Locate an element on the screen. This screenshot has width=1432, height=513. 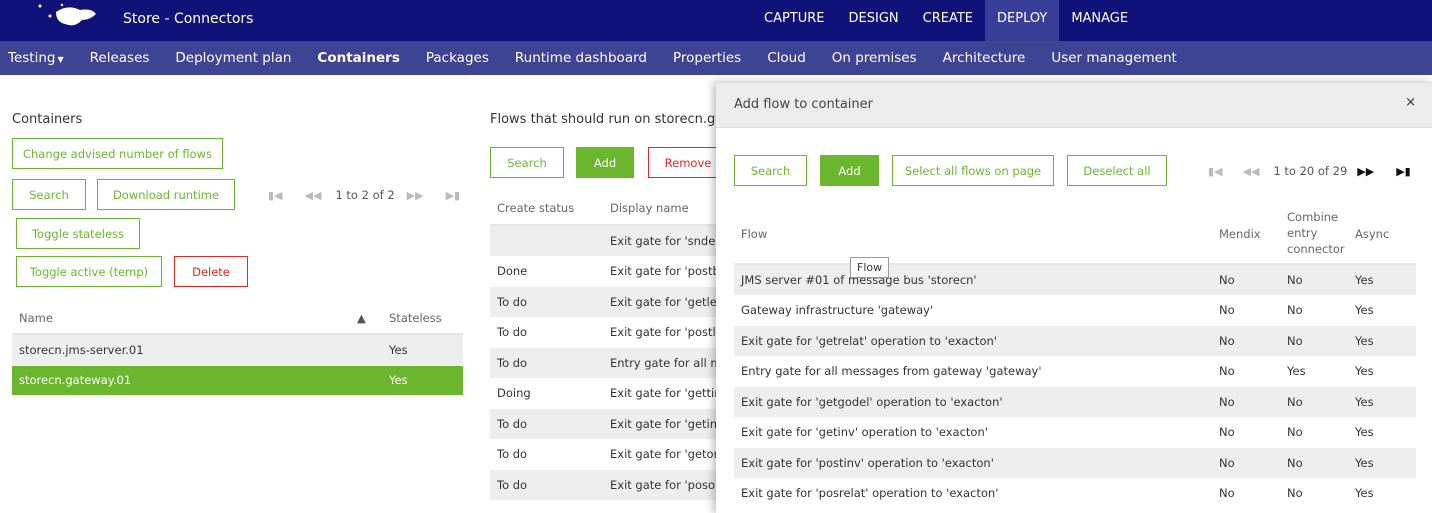
container-name: storecn.jms-server.01 is located at coordinates (81, 349).